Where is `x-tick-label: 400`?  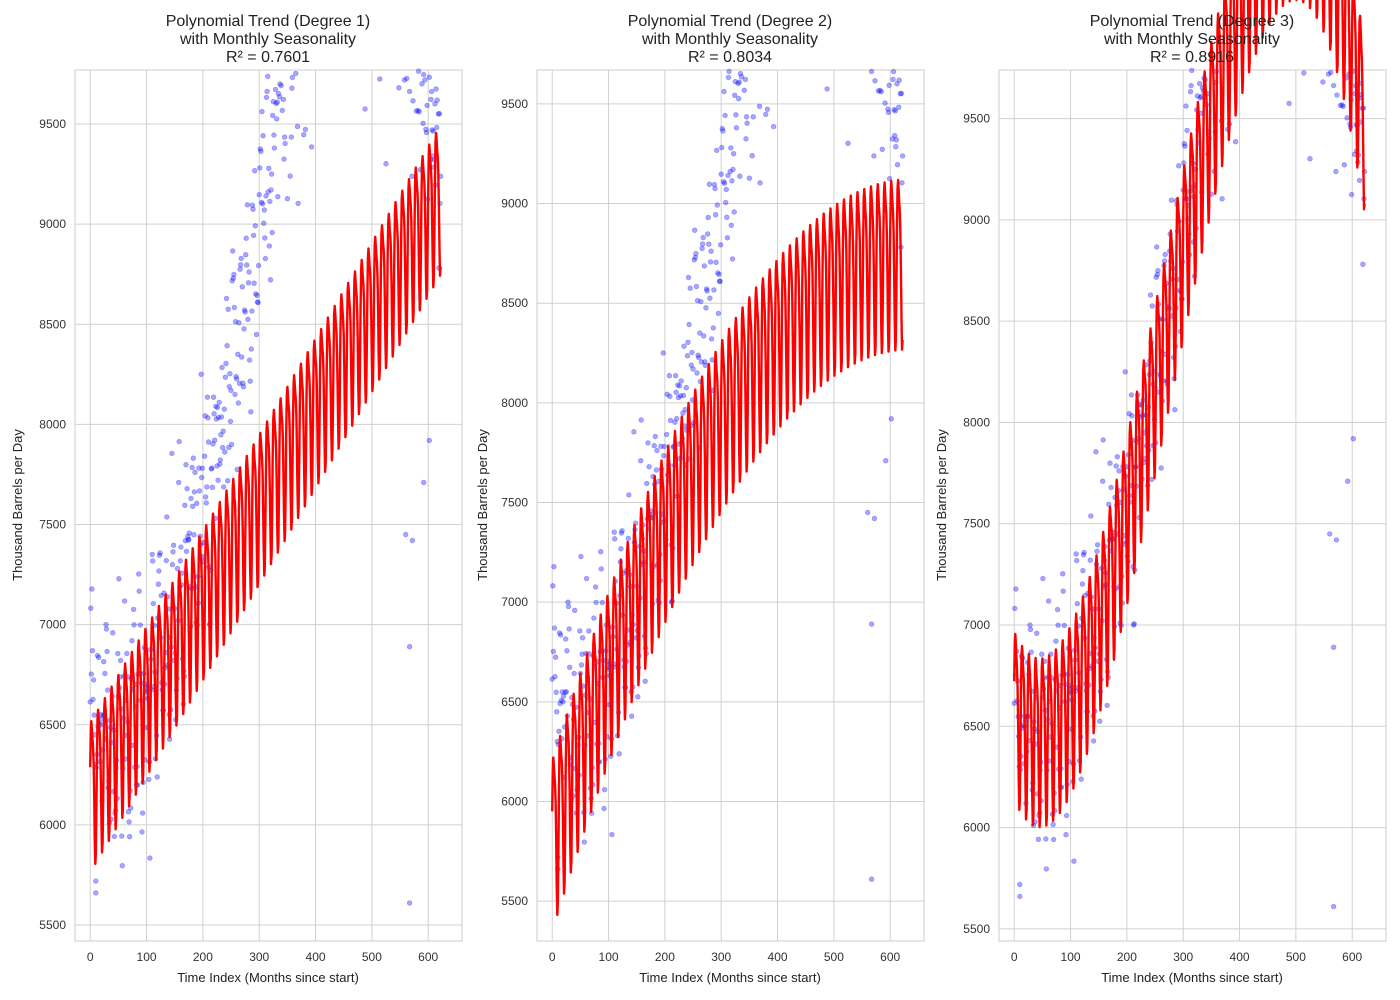 x-tick-label: 400 is located at coordinates (778, 957).